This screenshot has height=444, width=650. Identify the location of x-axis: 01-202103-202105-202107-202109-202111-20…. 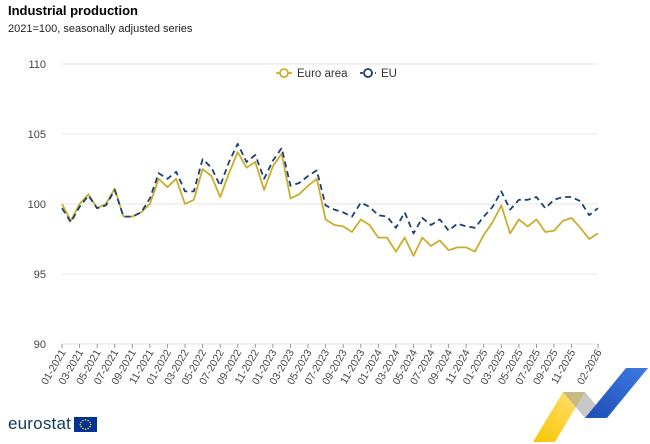
(322, 365).